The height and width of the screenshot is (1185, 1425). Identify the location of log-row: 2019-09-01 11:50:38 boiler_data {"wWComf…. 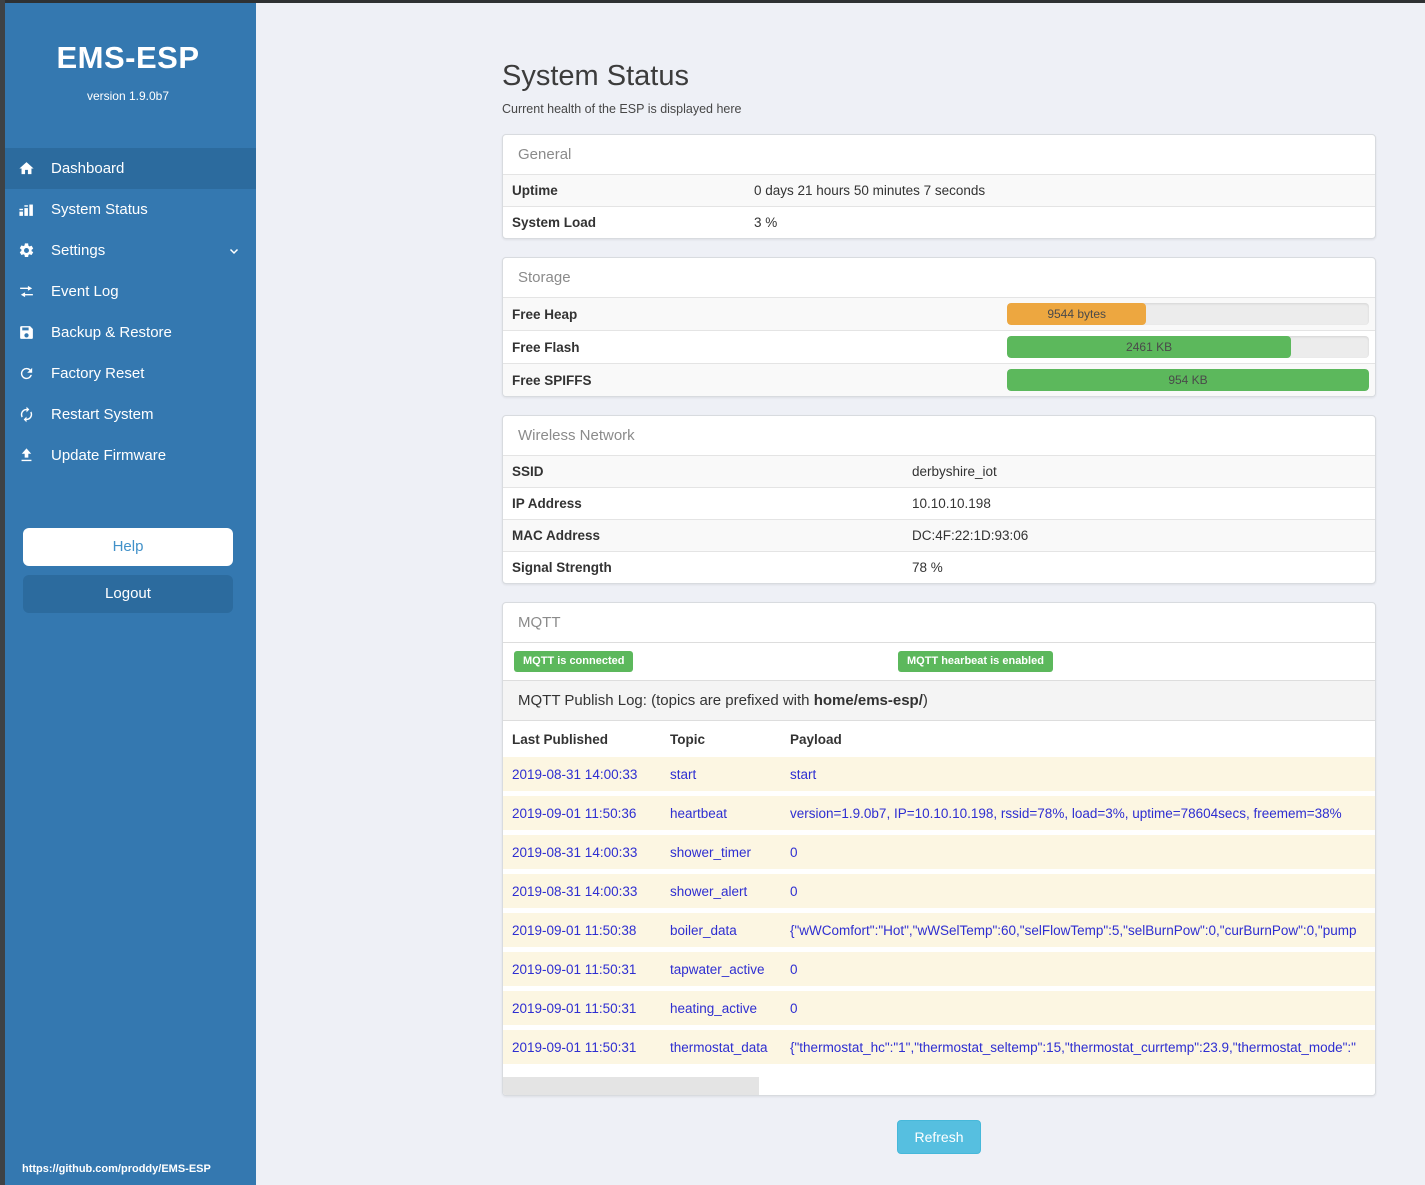
(939, 930).